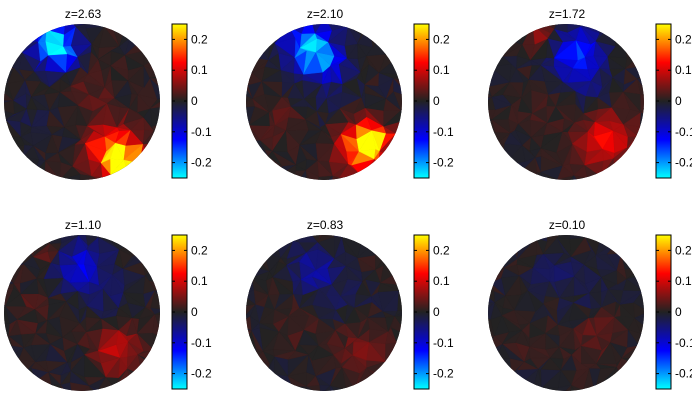 The width and height of the screenshot is (692, 402). Describe the element at coordinates (678, 312) in the screenshot. I see `colorbar-tick-label: 0` at that location.